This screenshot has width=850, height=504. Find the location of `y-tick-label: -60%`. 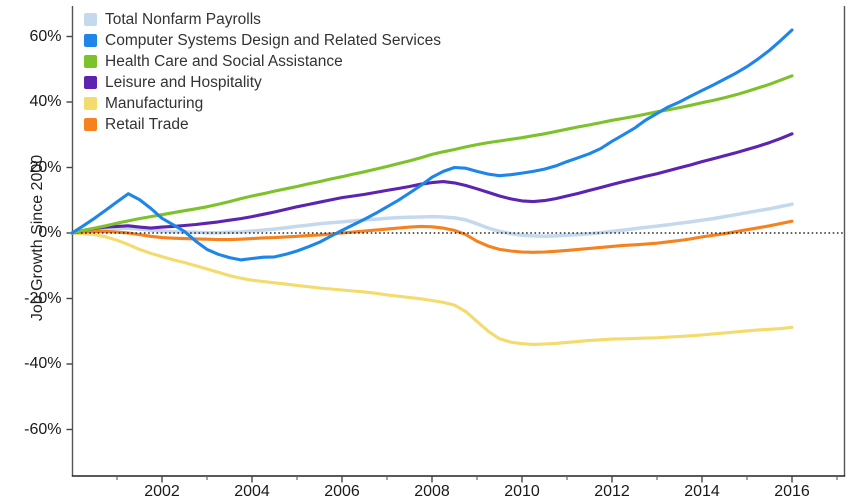

y-tick-label: -60% is located at coordinates (43, 429).